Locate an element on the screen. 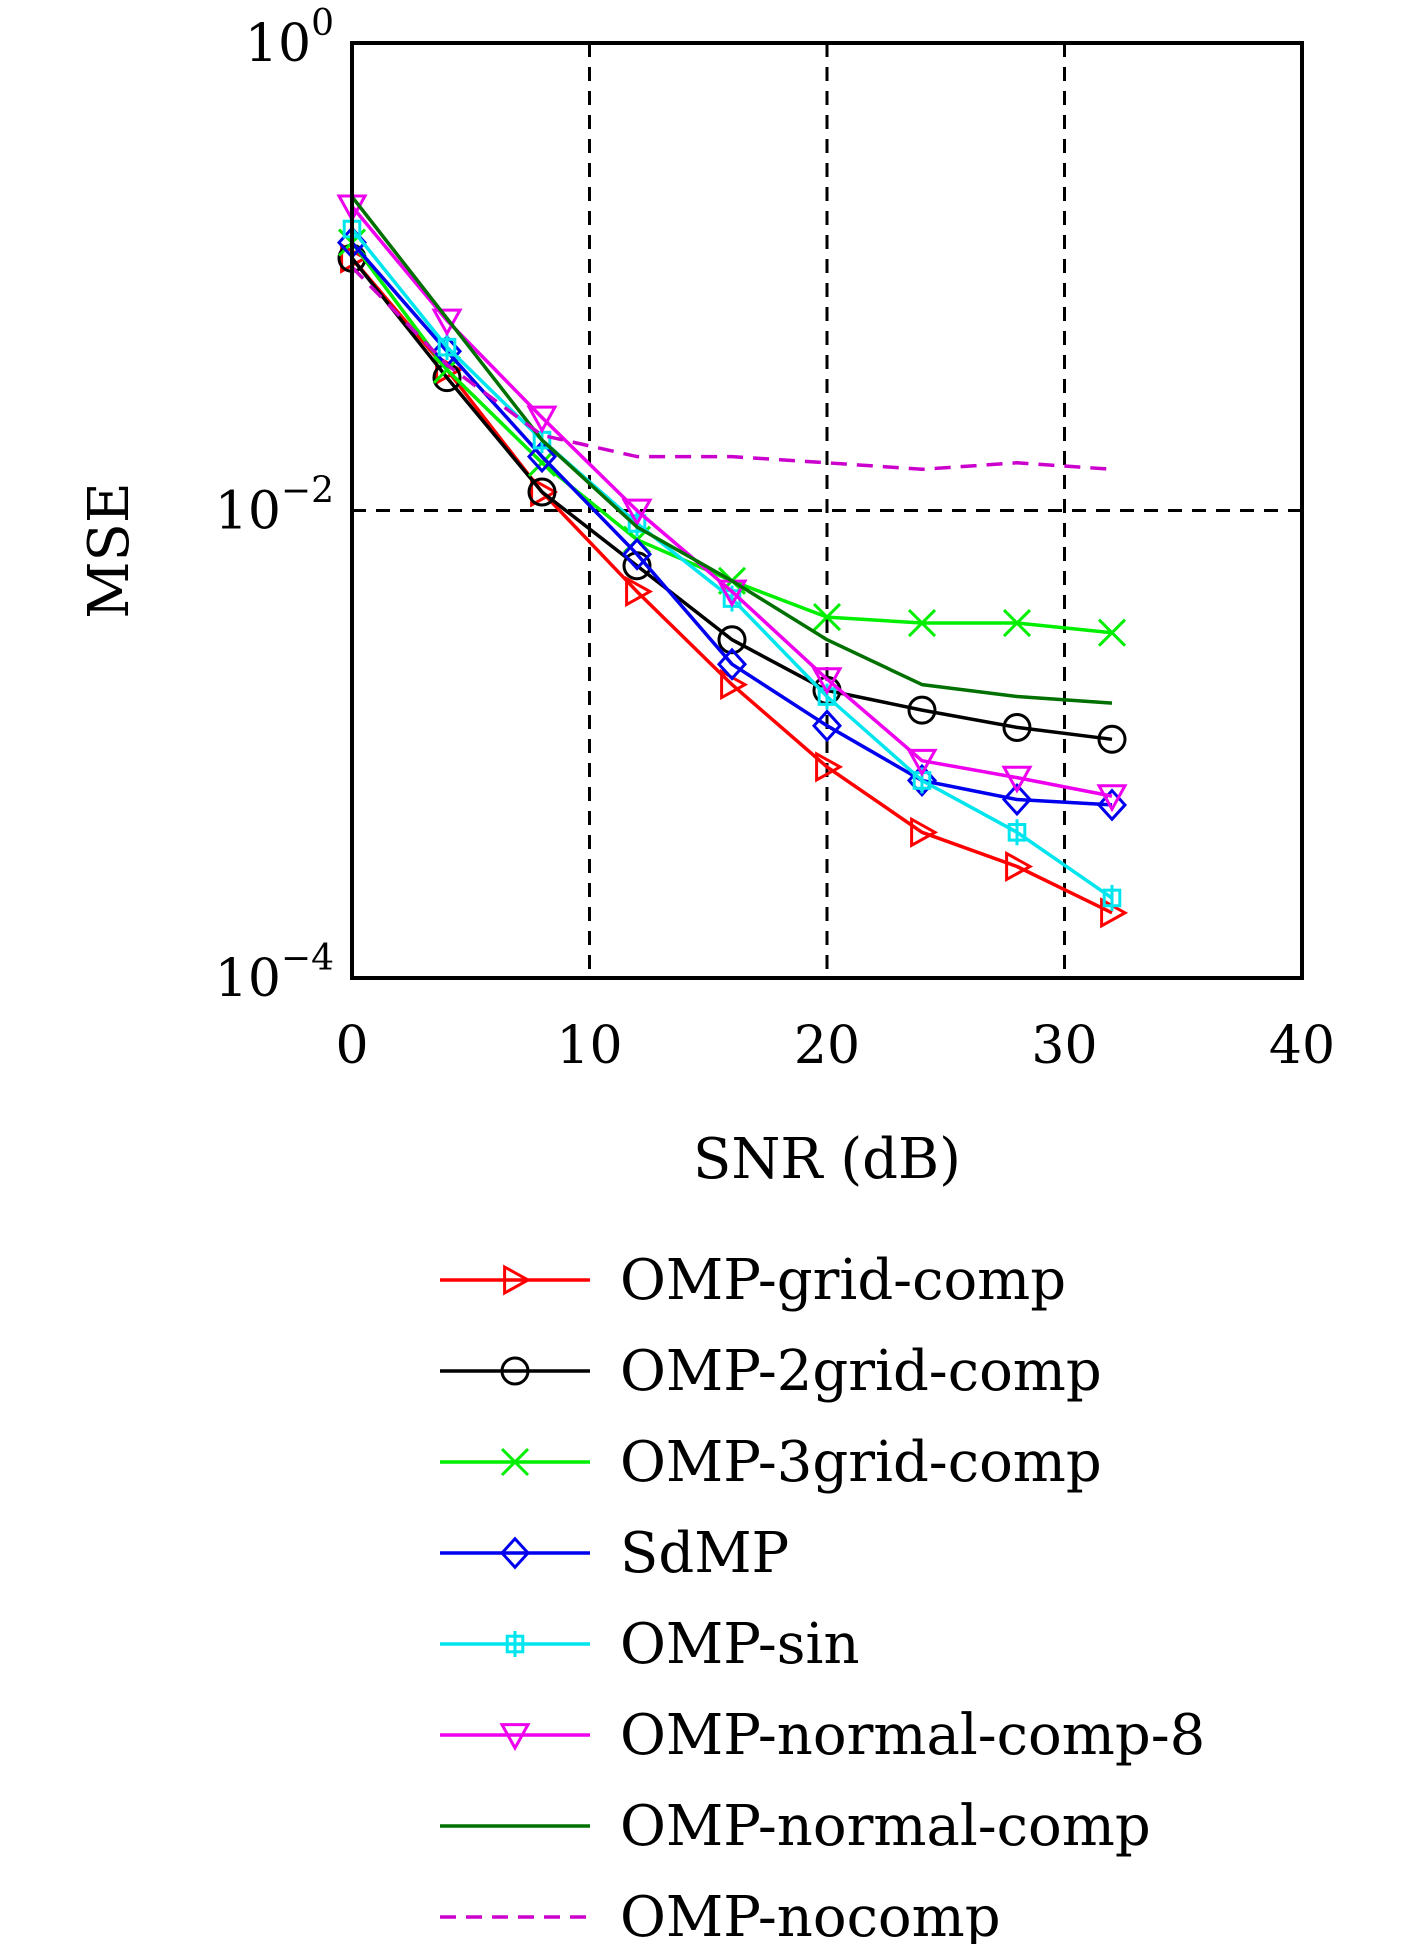  x-tick-label: 0 is located at coordinates (351, 1046).